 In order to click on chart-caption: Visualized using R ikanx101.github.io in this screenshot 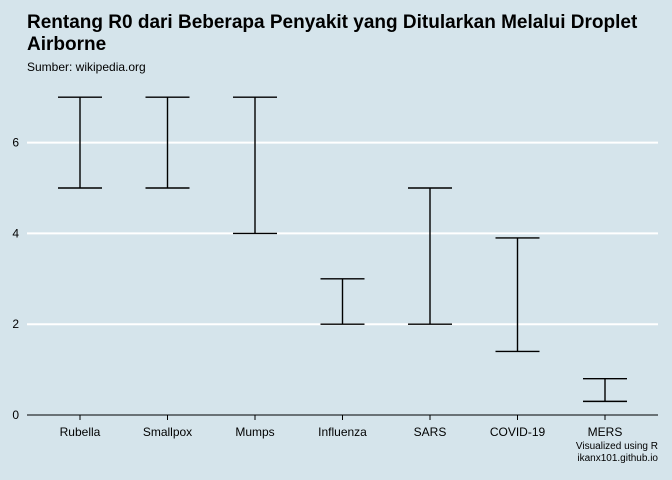, I will do `click(617, 453)`.